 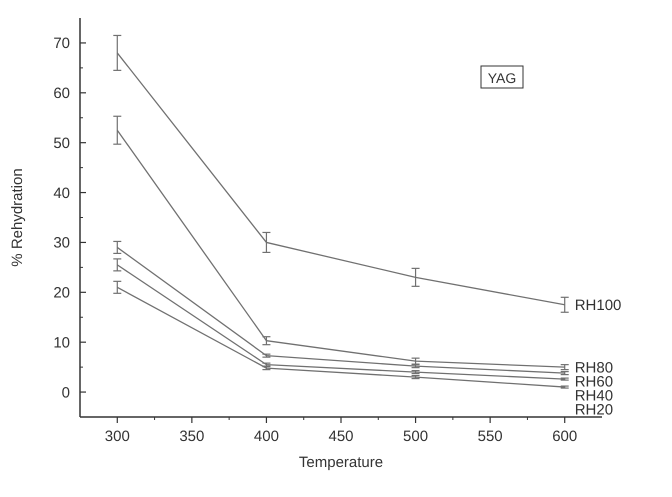 What do you see at coordinates (341, 436) in the screenshot?
I see `x-tick-label: 450` at bounding box center [341, 436].